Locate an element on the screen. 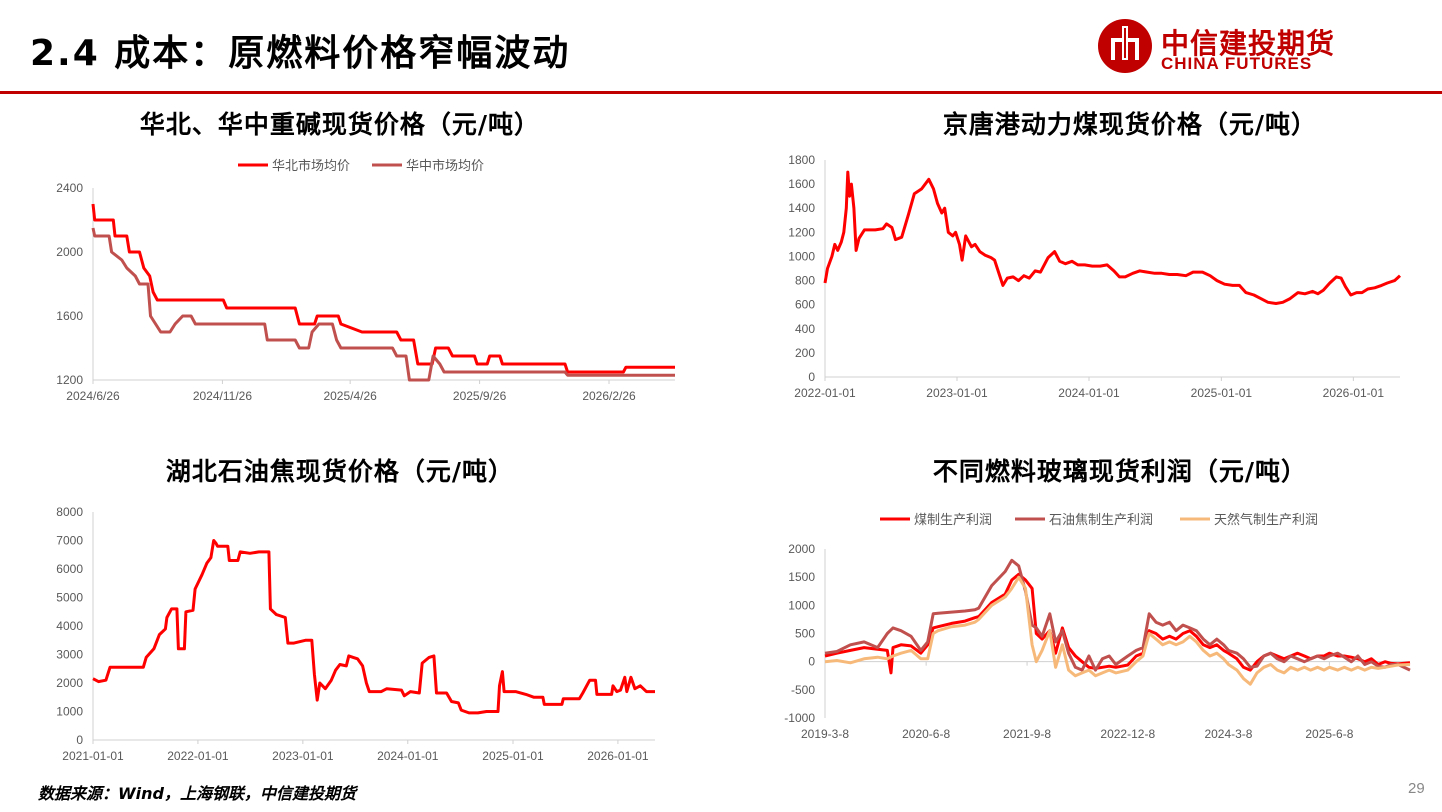  x-tick-label: 2025-6-8 is located at coordinates (1329, 734).